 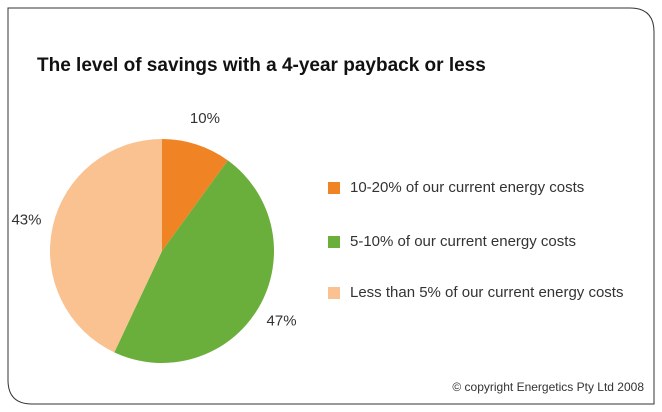 What do you see at coordinates (487, 292) in the screenshot?
I see `legend-label: Less than 5% of our current energy costs` at bounding box center [487, 292].